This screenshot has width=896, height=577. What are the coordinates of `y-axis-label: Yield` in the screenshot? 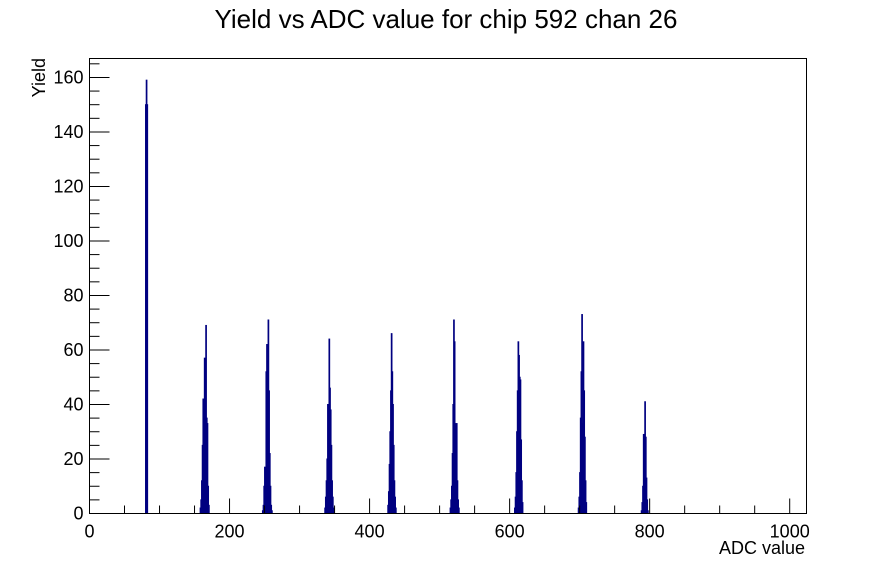 It's located at (39, 77).